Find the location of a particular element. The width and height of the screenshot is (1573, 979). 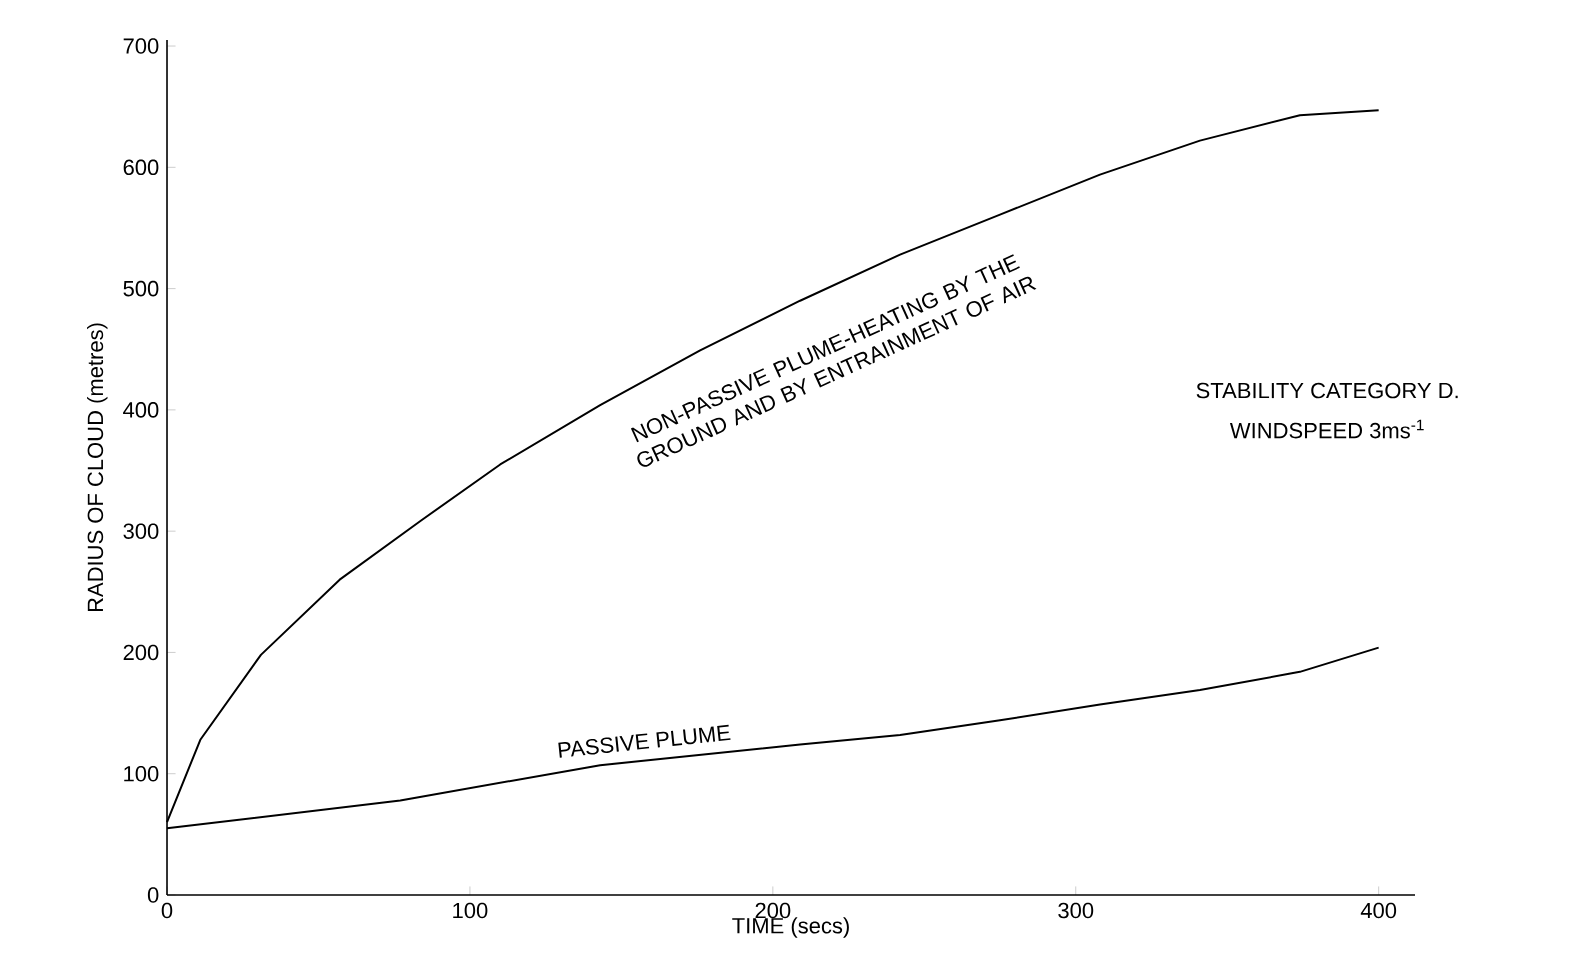

y-tick-label: 300 is located at coordinates (141, 531).